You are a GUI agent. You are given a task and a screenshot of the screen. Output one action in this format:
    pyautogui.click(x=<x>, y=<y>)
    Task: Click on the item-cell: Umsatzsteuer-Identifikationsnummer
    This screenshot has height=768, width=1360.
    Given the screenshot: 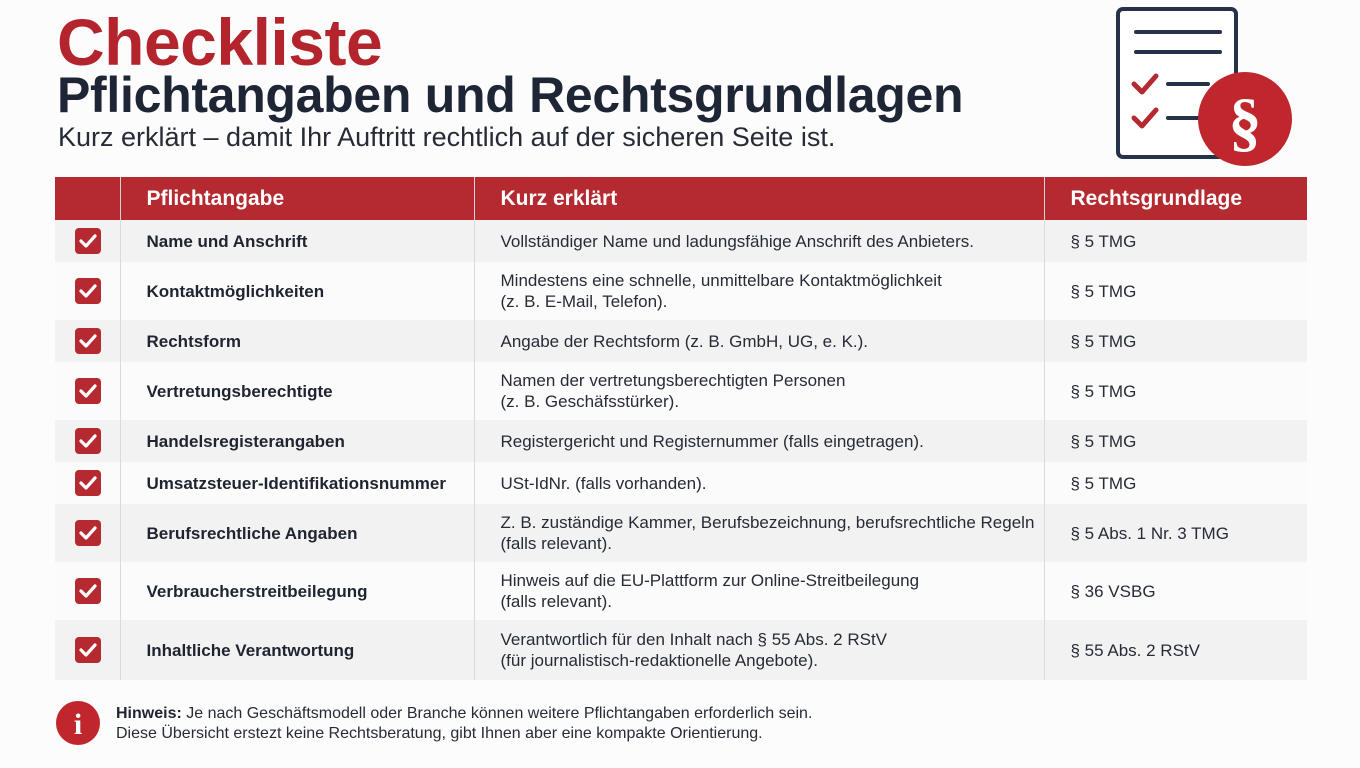 What is the action you would take?
    pyautogui.click(x=296, y=483)
    